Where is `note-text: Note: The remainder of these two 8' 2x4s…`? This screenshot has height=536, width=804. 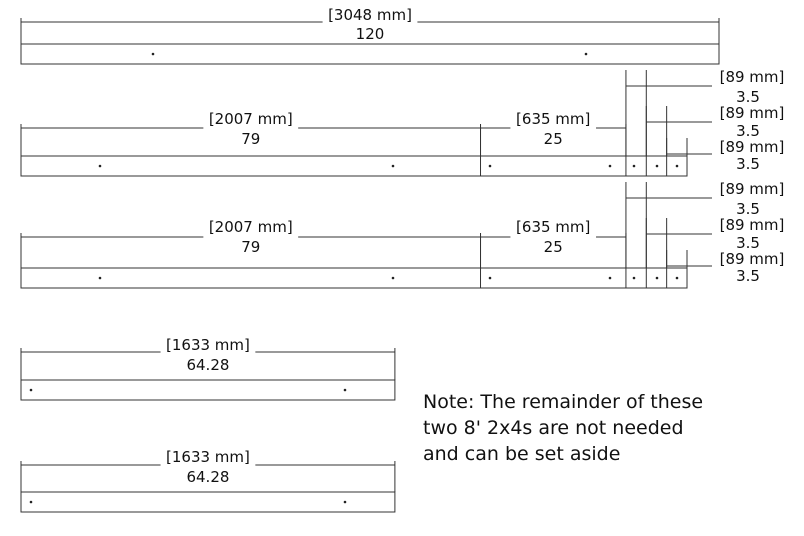 note-text: Note: The remainder of these two 8' 2x4s… is located at coordinates (588, 428).